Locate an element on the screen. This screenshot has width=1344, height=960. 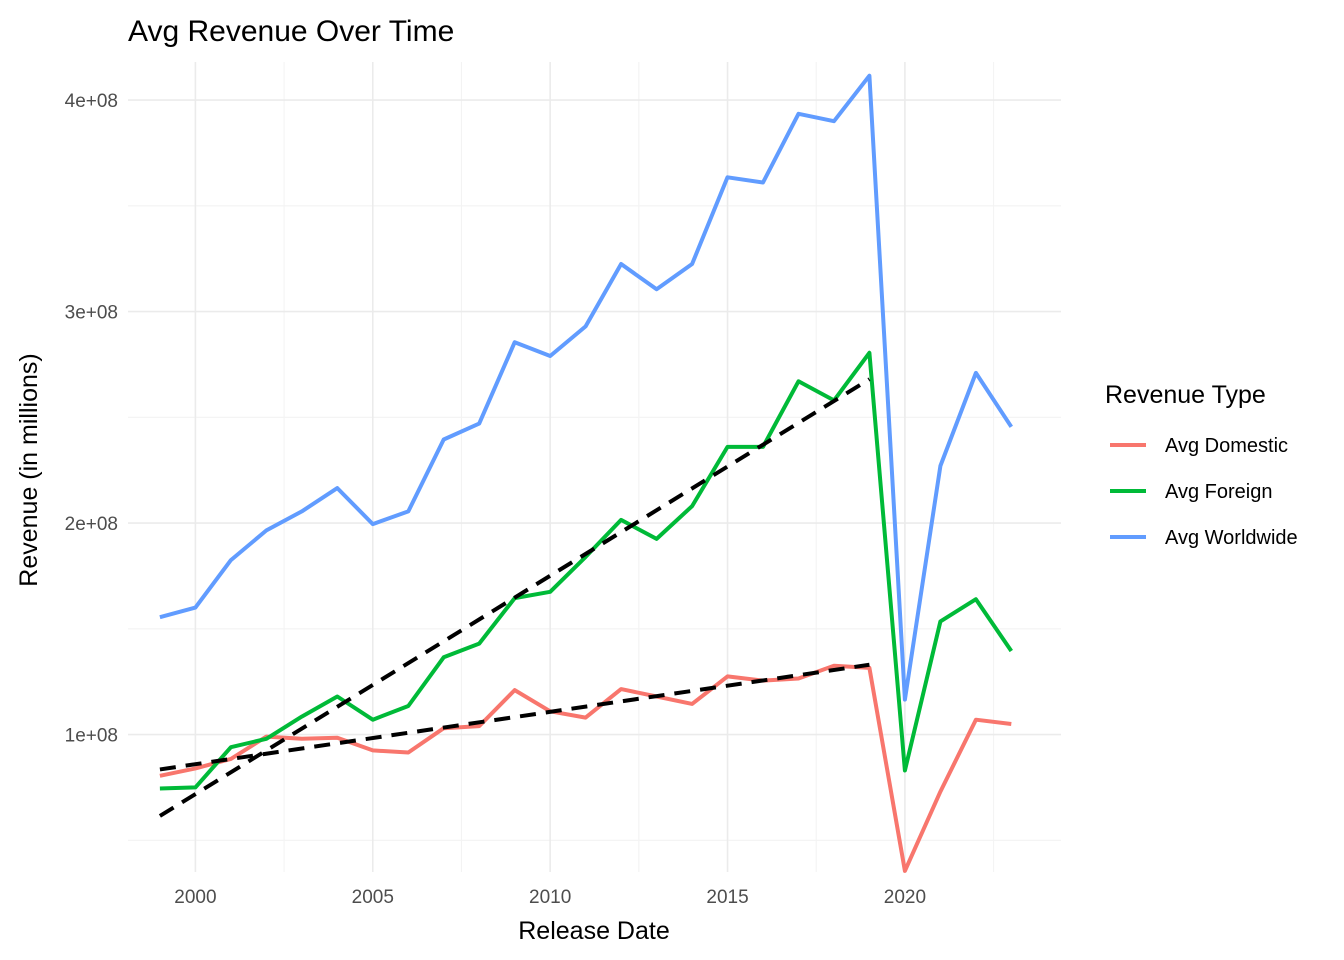
x-tick-label: 2020 is located at coordinates (905, 897).